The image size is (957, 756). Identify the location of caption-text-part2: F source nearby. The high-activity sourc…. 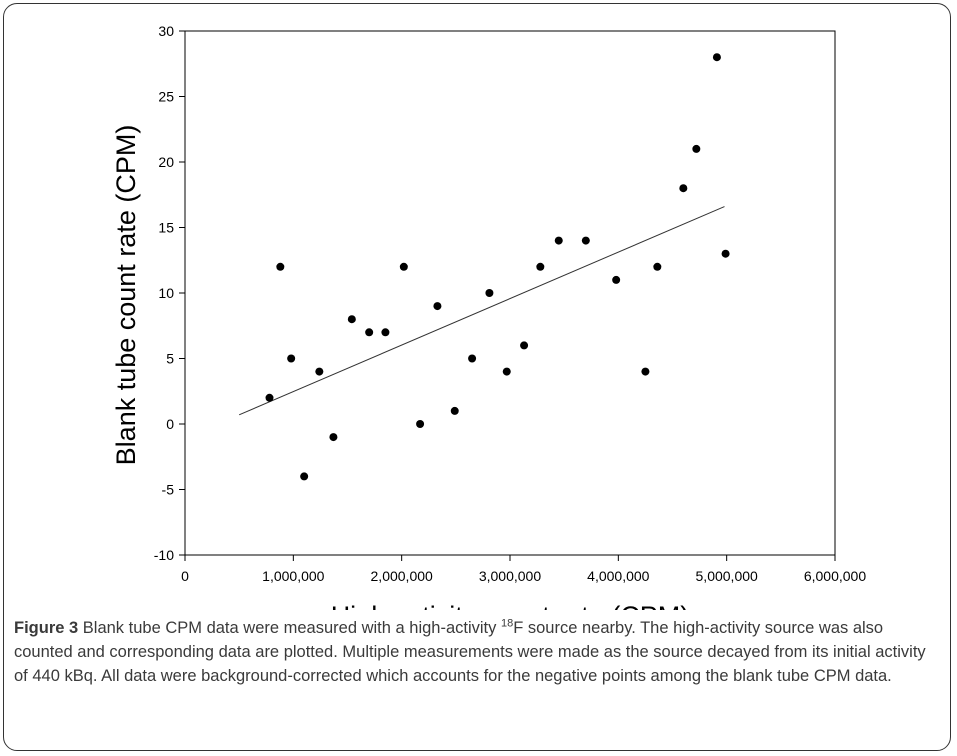
(470, 652).